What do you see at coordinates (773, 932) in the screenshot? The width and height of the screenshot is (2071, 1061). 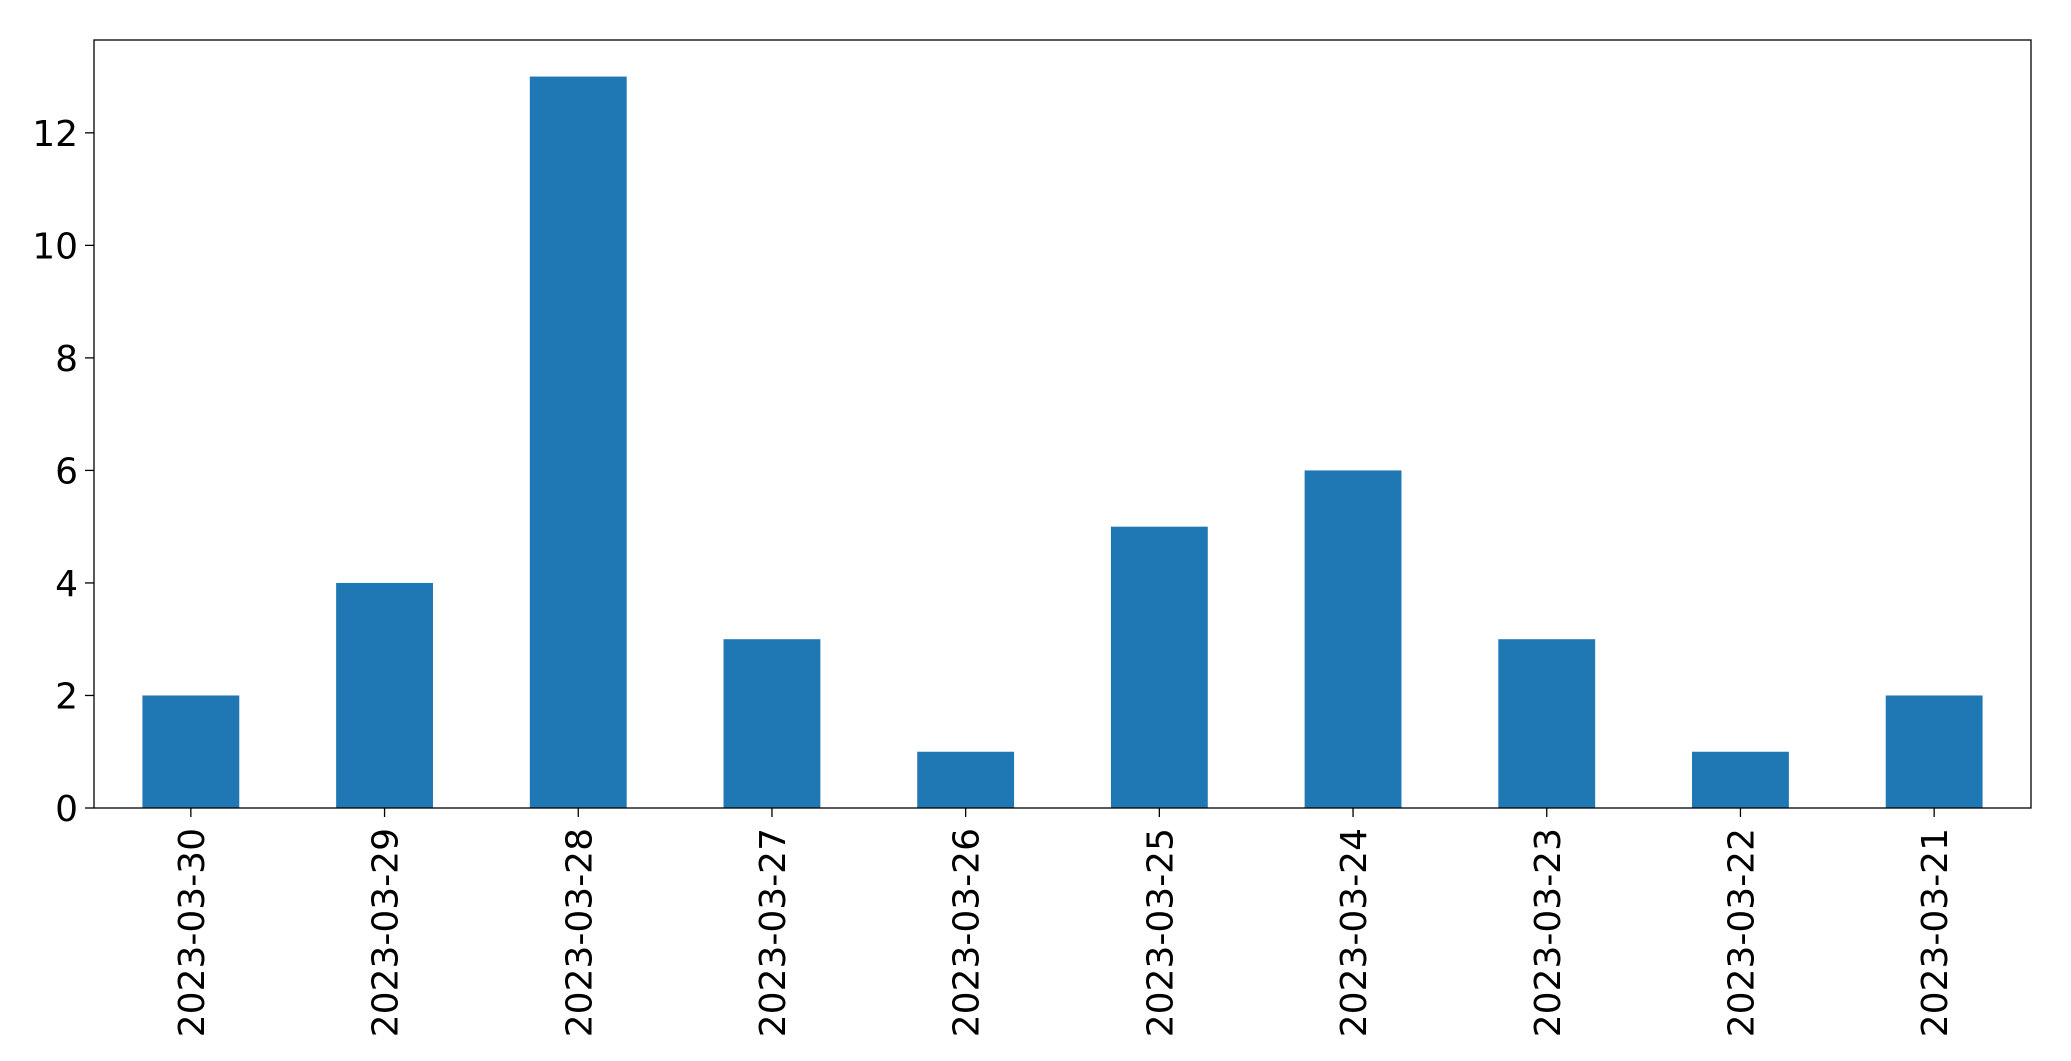 I see `x-tick-label: 2023-03-27` at bounding box center [773, 932].